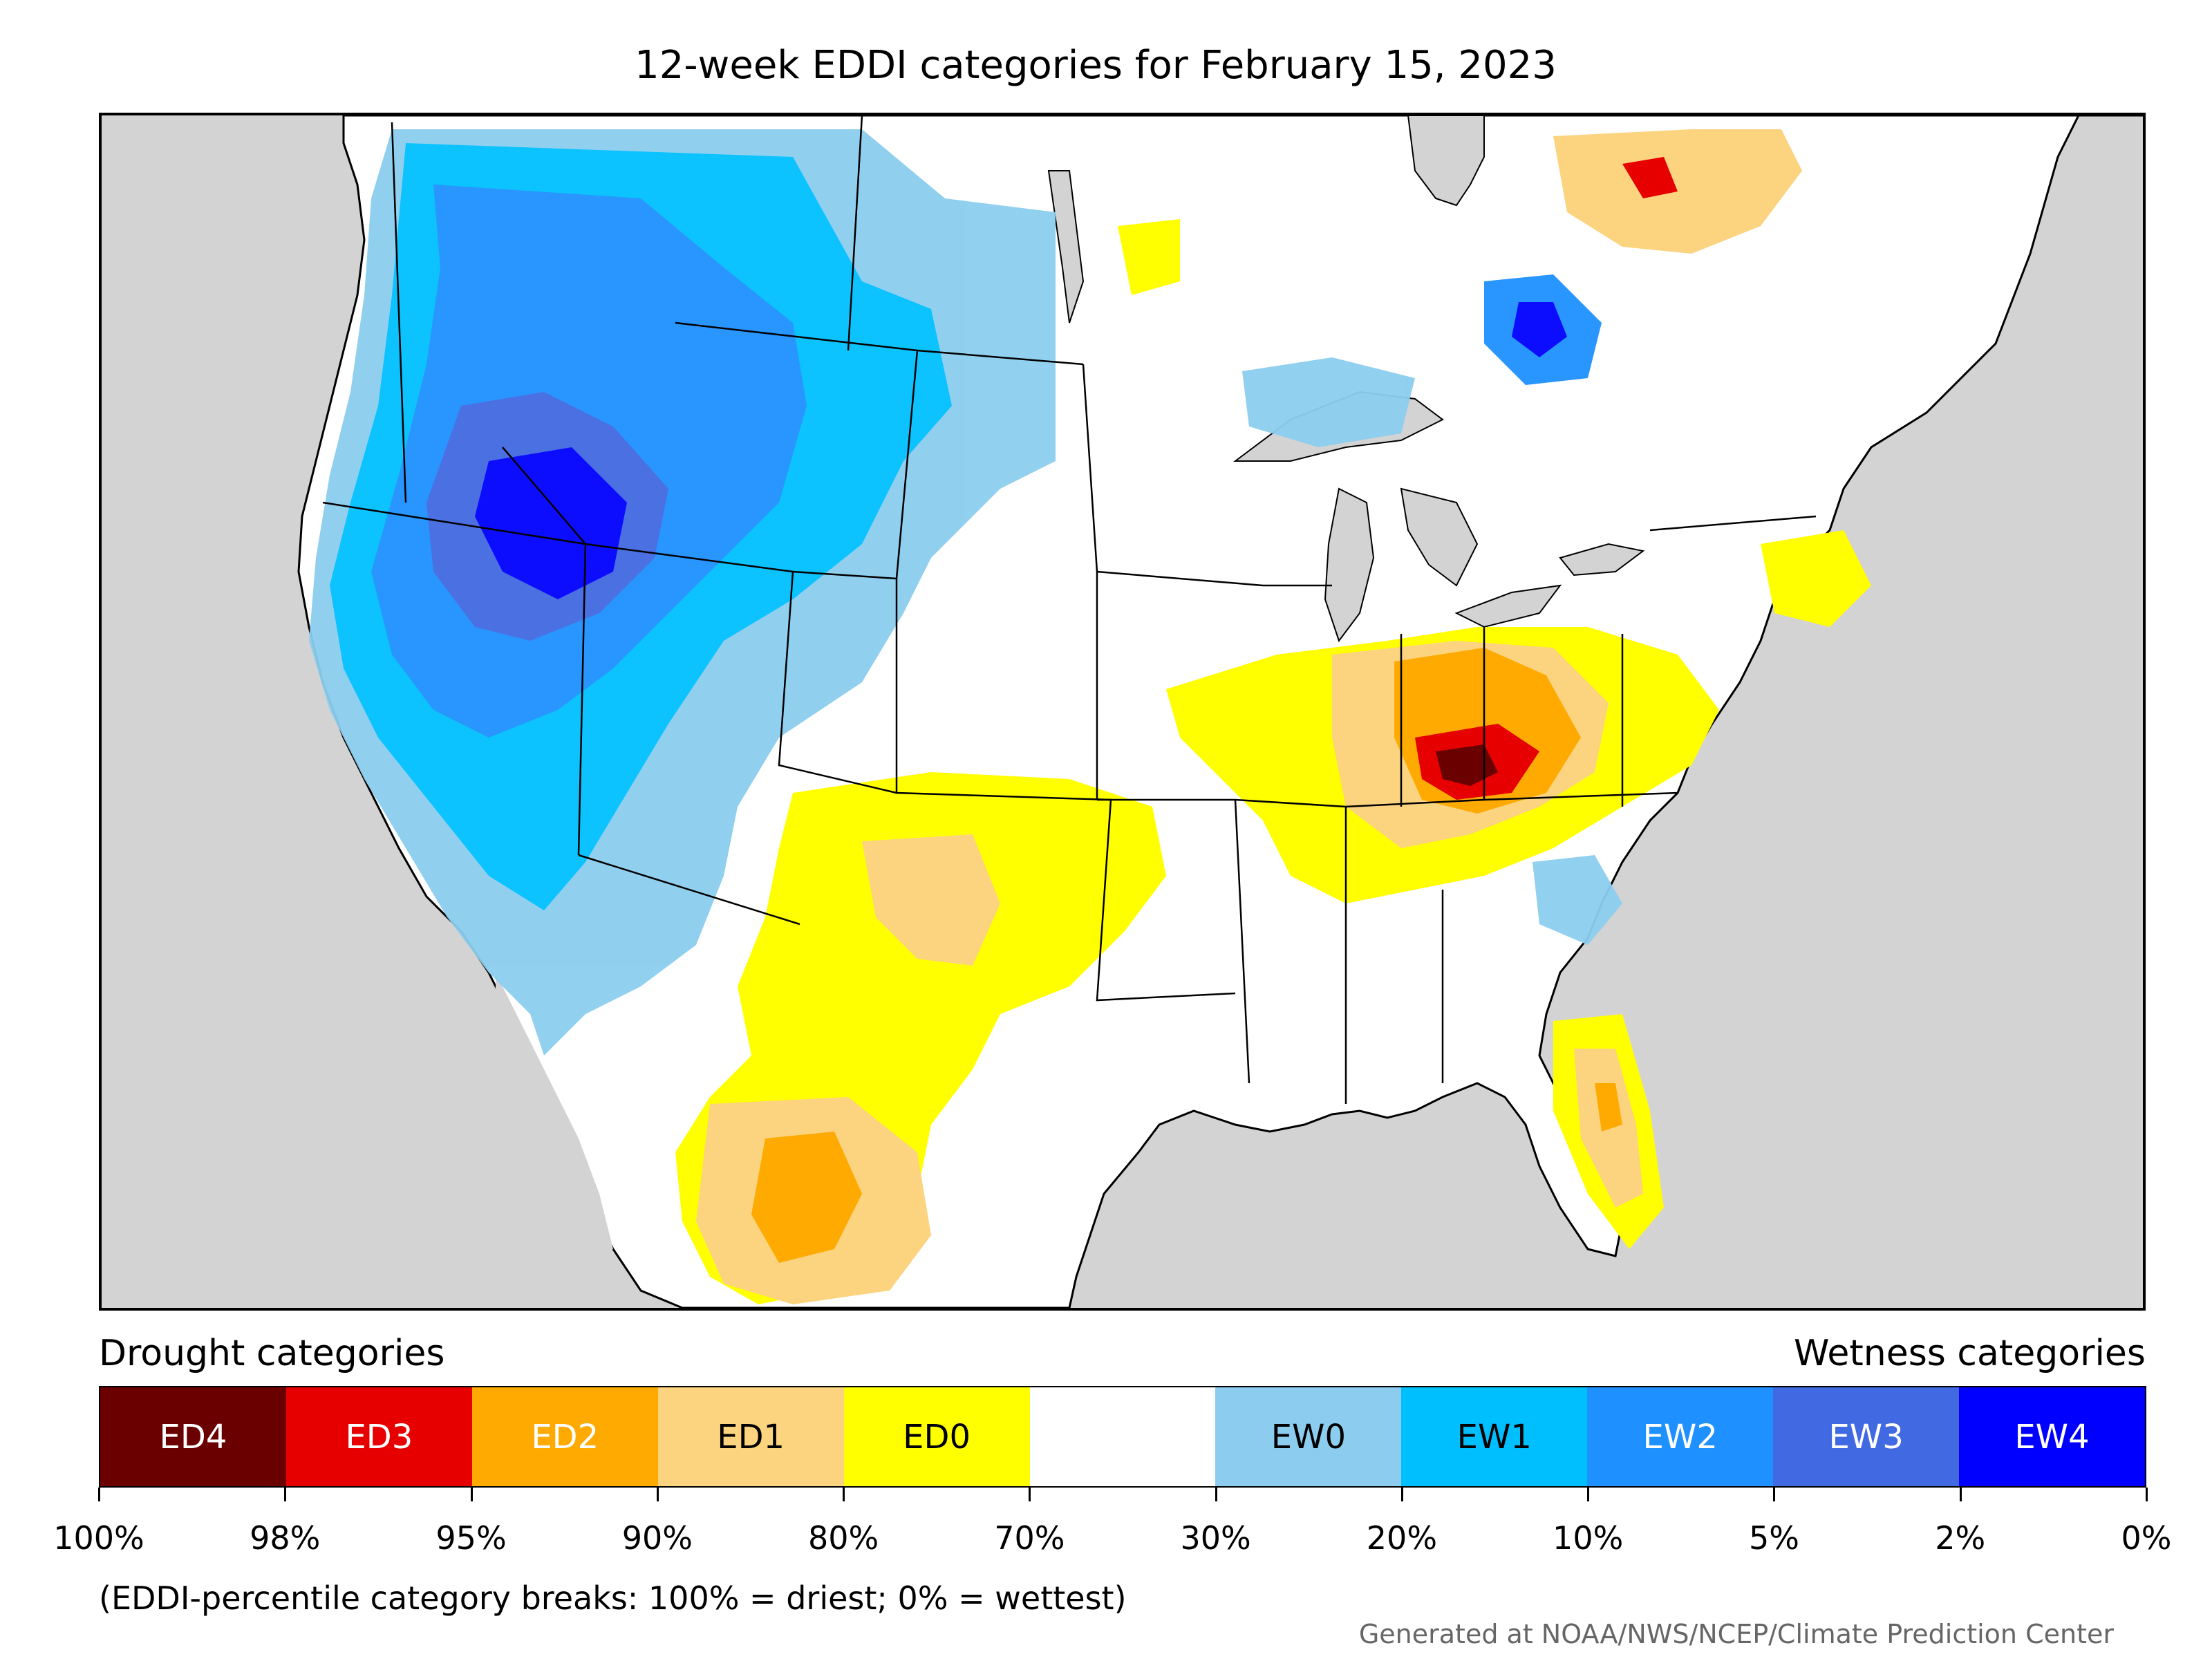 The width and height of the screenshot is (2212, 1659). I want to click on colorbar-tick-label: 30%, so click(1215, 1538).